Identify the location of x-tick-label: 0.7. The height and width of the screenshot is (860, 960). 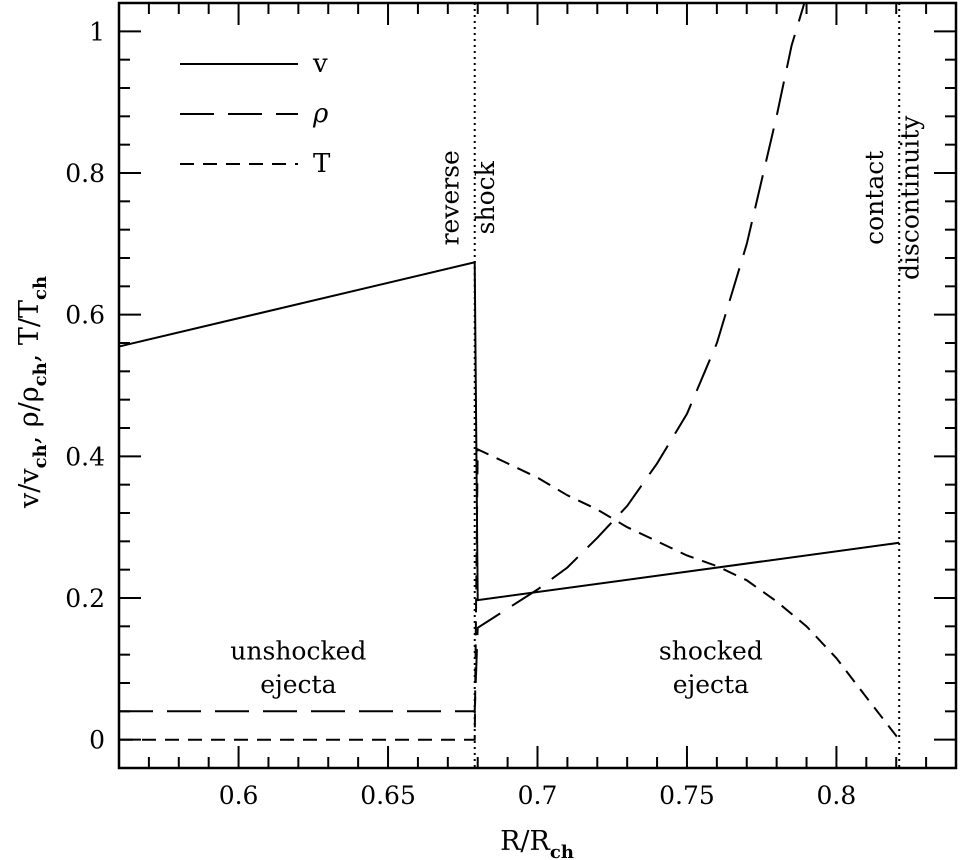
(538, 795).